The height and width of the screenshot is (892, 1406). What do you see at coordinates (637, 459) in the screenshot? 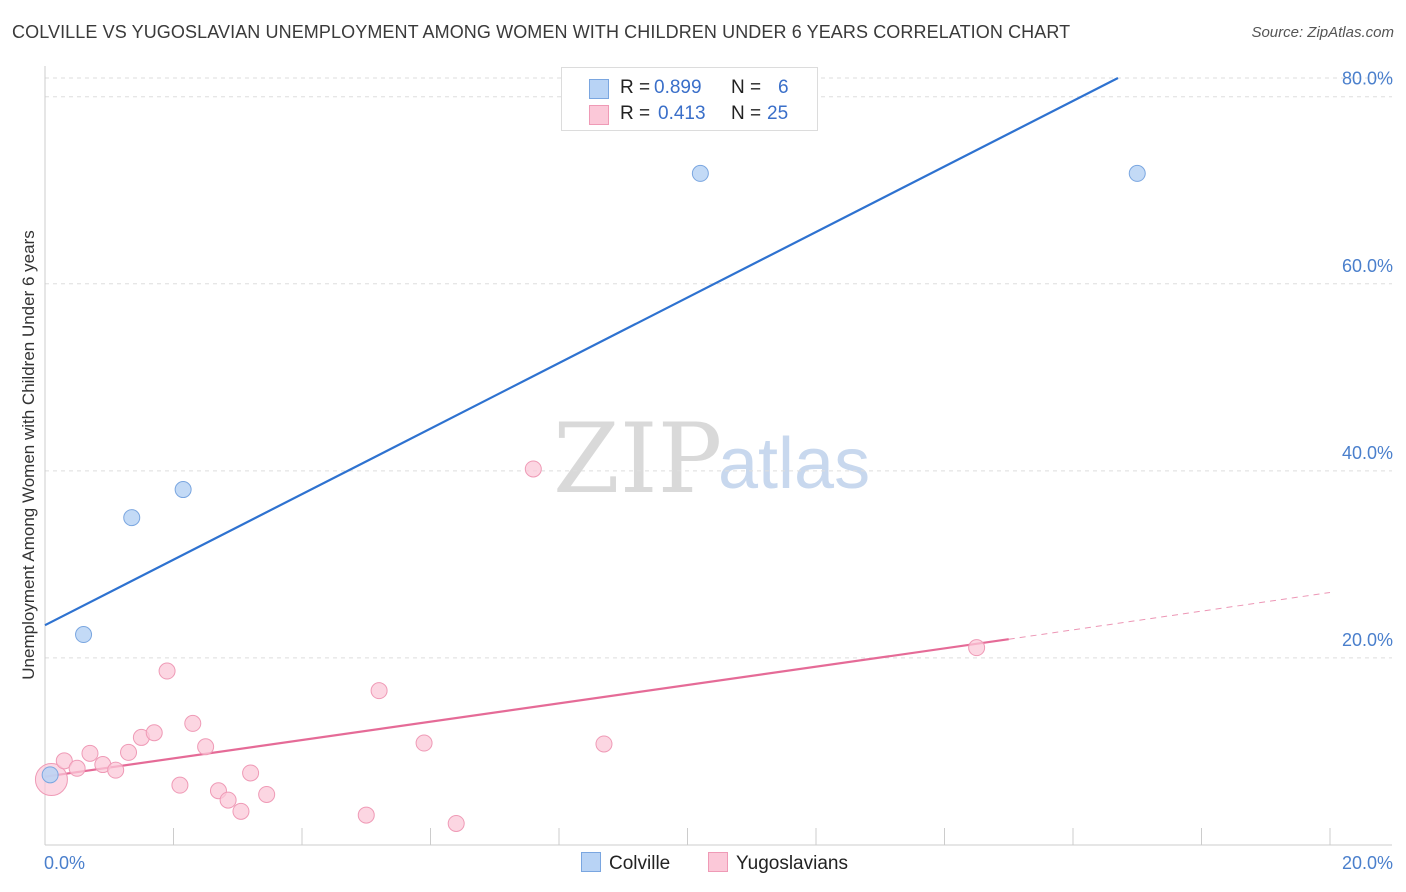
I see `watermark-zip: ZIP` at bounding box center [637, 459].